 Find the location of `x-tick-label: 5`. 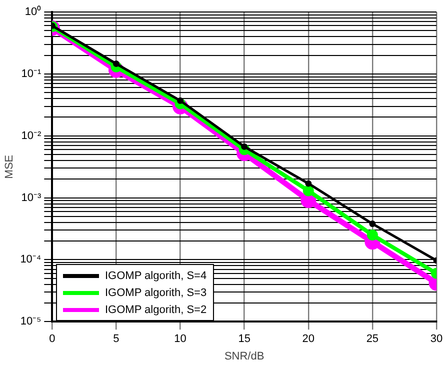

x-tick-label: 5 is located at coordinates (116, 339).